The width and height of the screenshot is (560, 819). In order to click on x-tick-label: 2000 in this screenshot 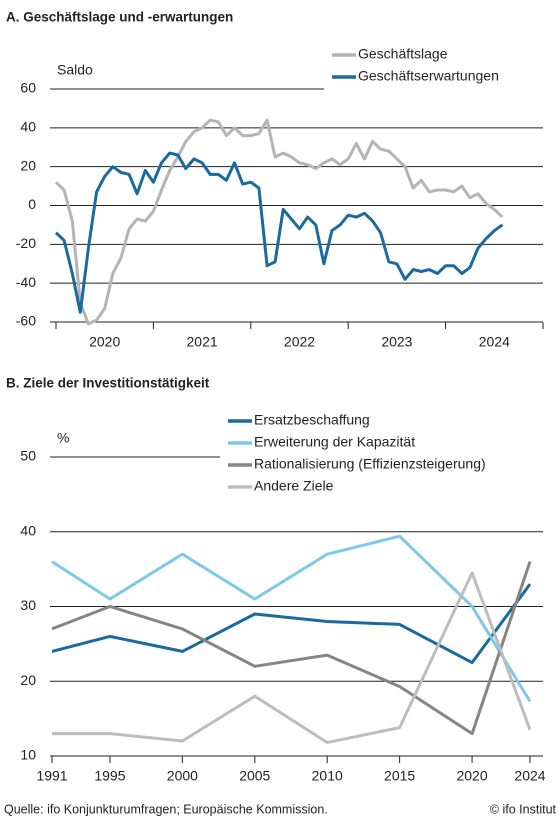, I will do `click(182, 776)`.